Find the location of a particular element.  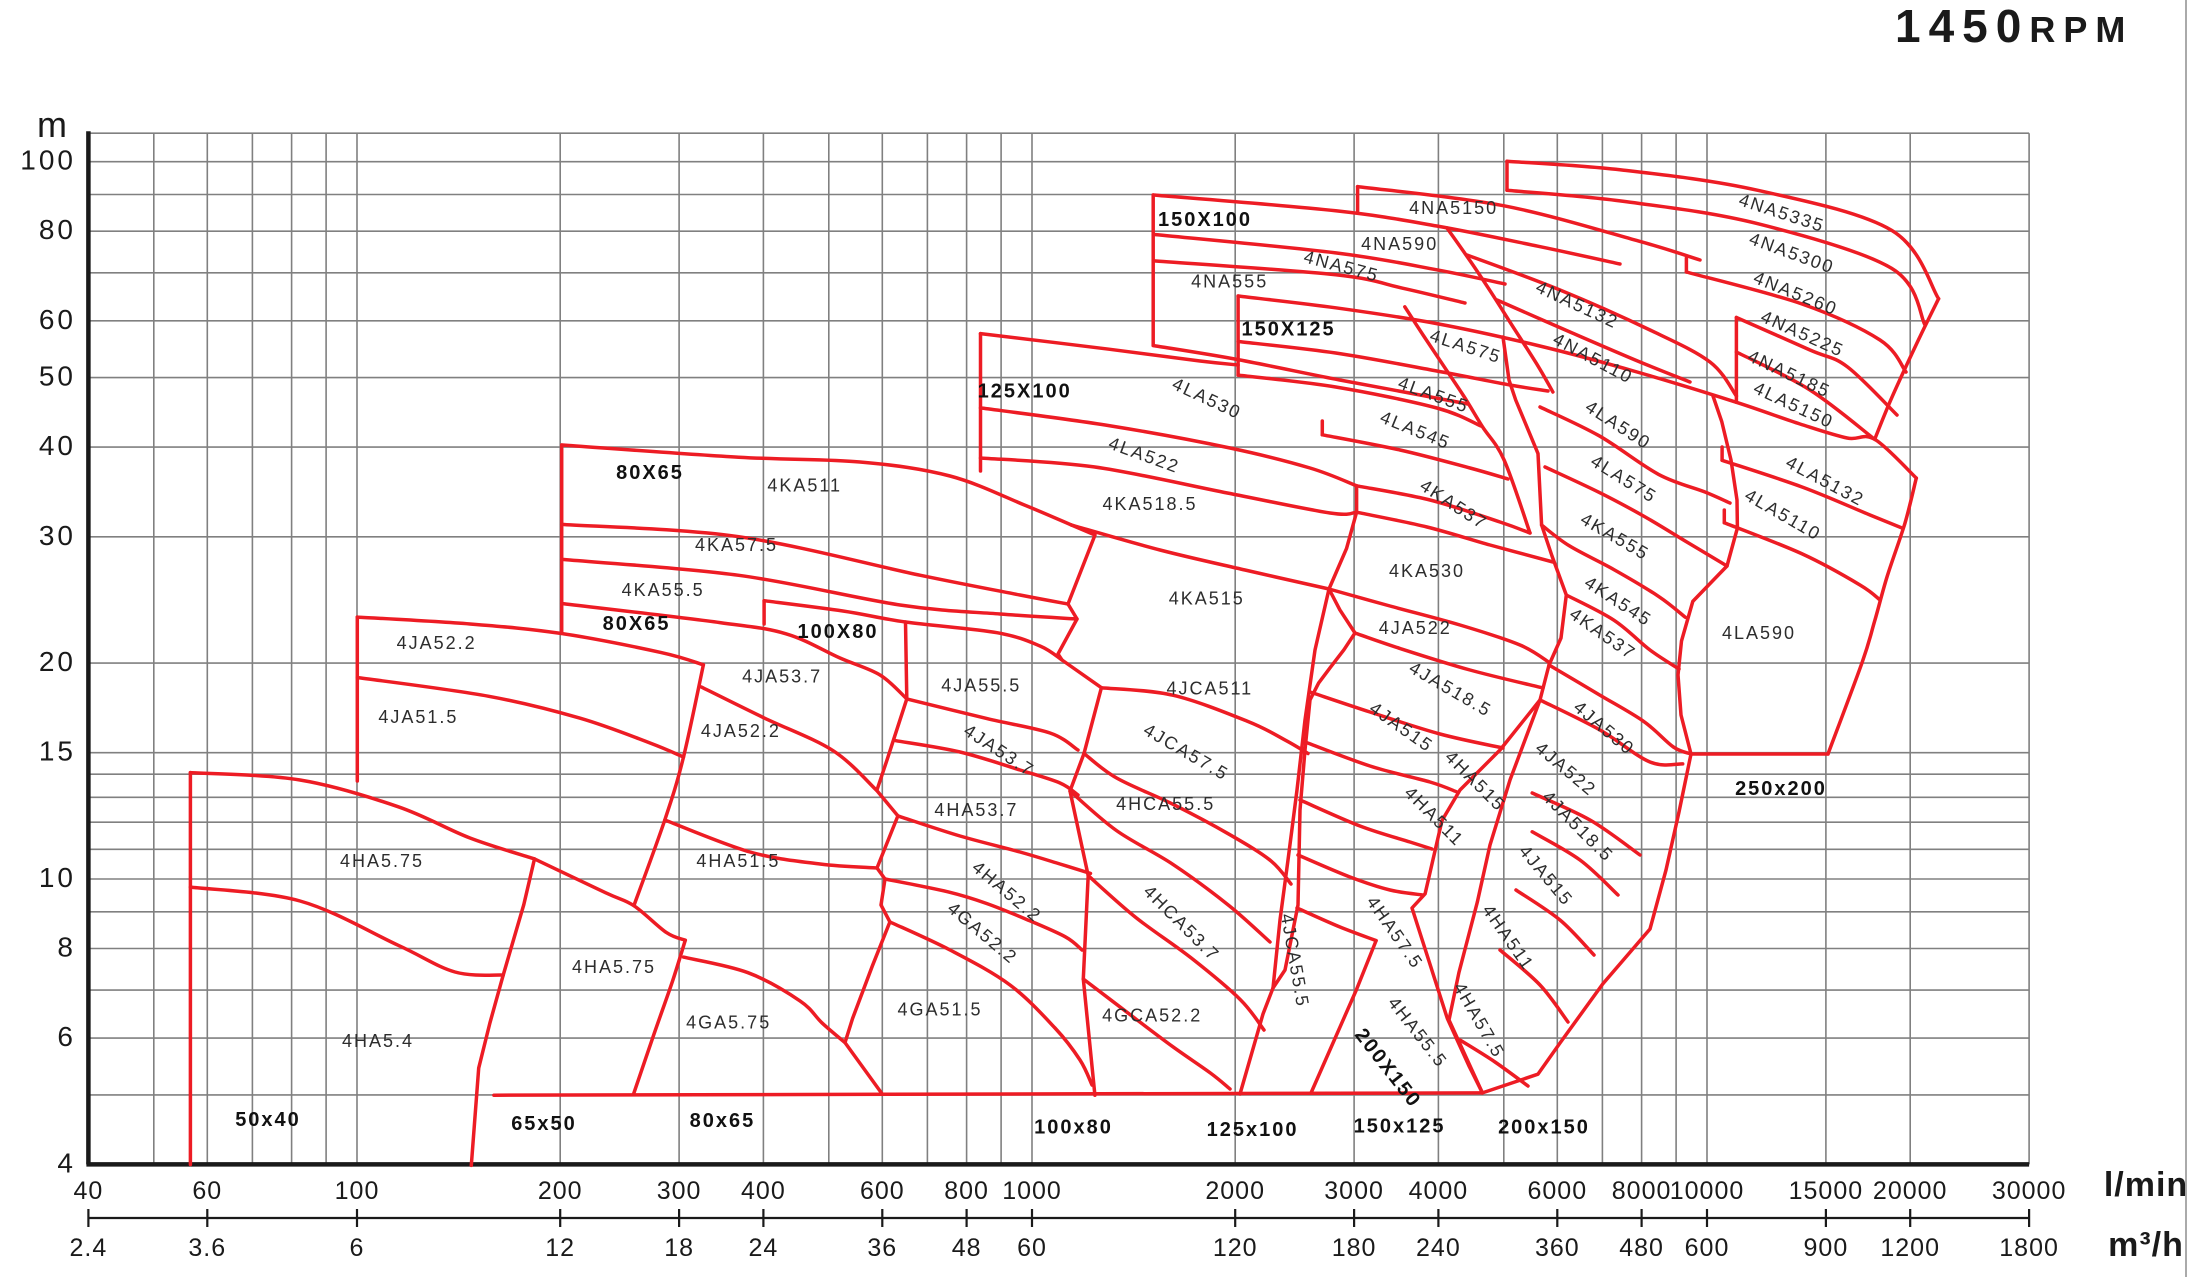

svg-text: 4NA590 is located at coordinates (1399, 244).